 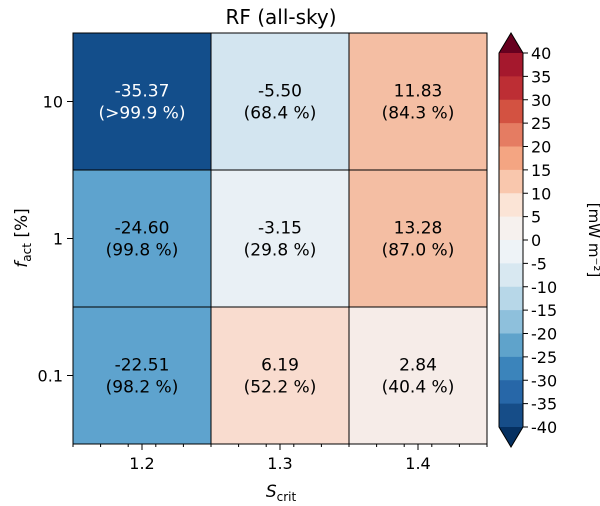 I want to click on cell-value-label: -3.15, so click(x=280, y=229).